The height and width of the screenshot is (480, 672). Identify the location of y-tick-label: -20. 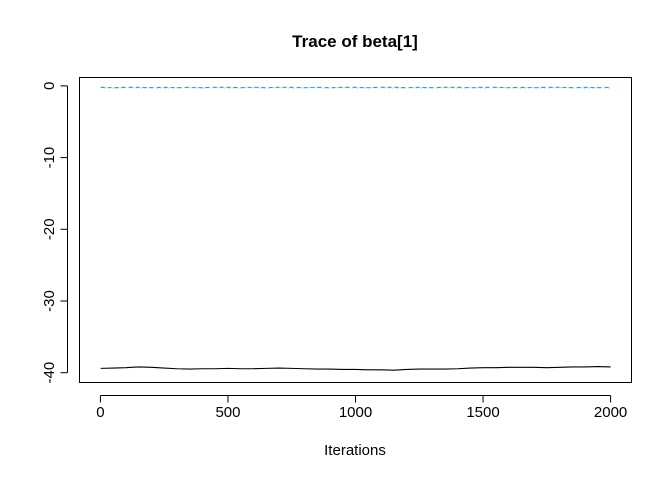
(49, 229).